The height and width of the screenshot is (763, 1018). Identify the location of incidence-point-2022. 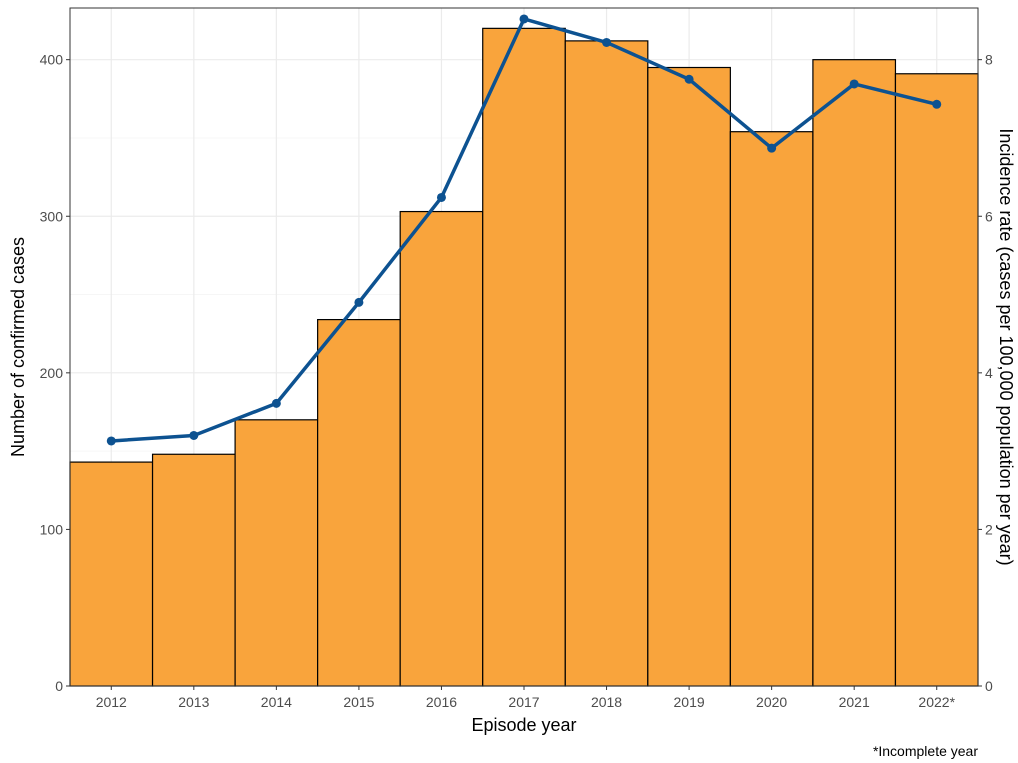
(937, 104).